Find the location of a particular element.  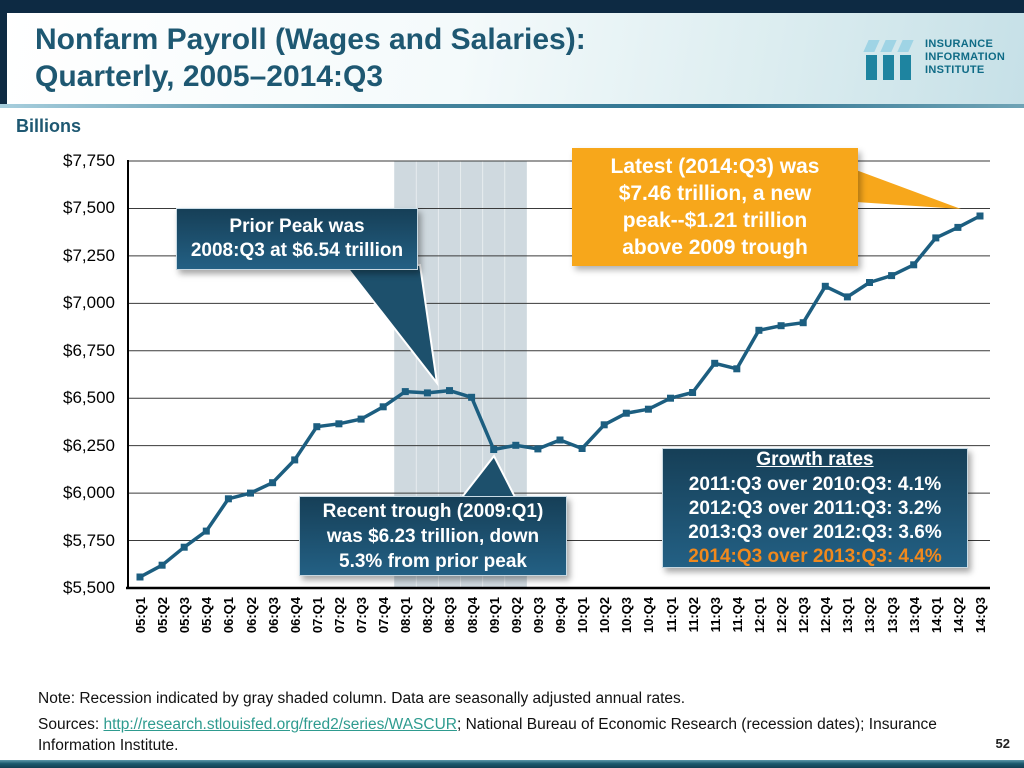

x-axis-tick-label: 11:Q4 is located at coordinates (737, 615).